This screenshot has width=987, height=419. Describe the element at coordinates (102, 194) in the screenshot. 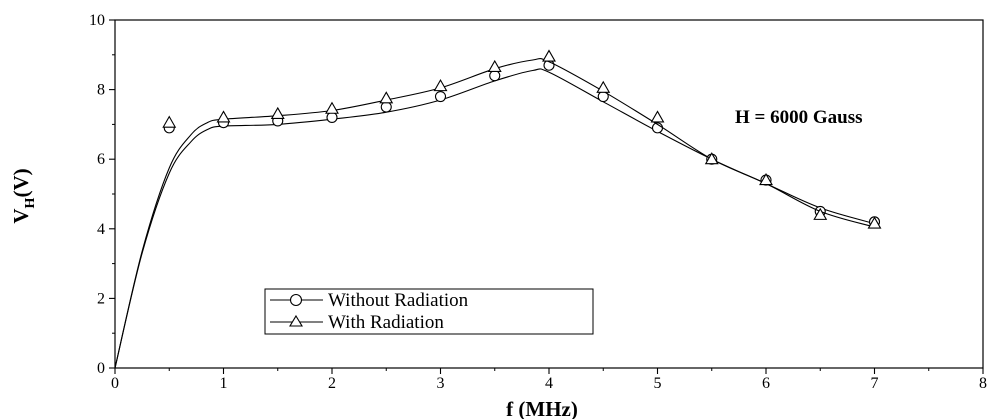

I see `y-axis-ticks: 0 2 4 6 8 10` at that location.